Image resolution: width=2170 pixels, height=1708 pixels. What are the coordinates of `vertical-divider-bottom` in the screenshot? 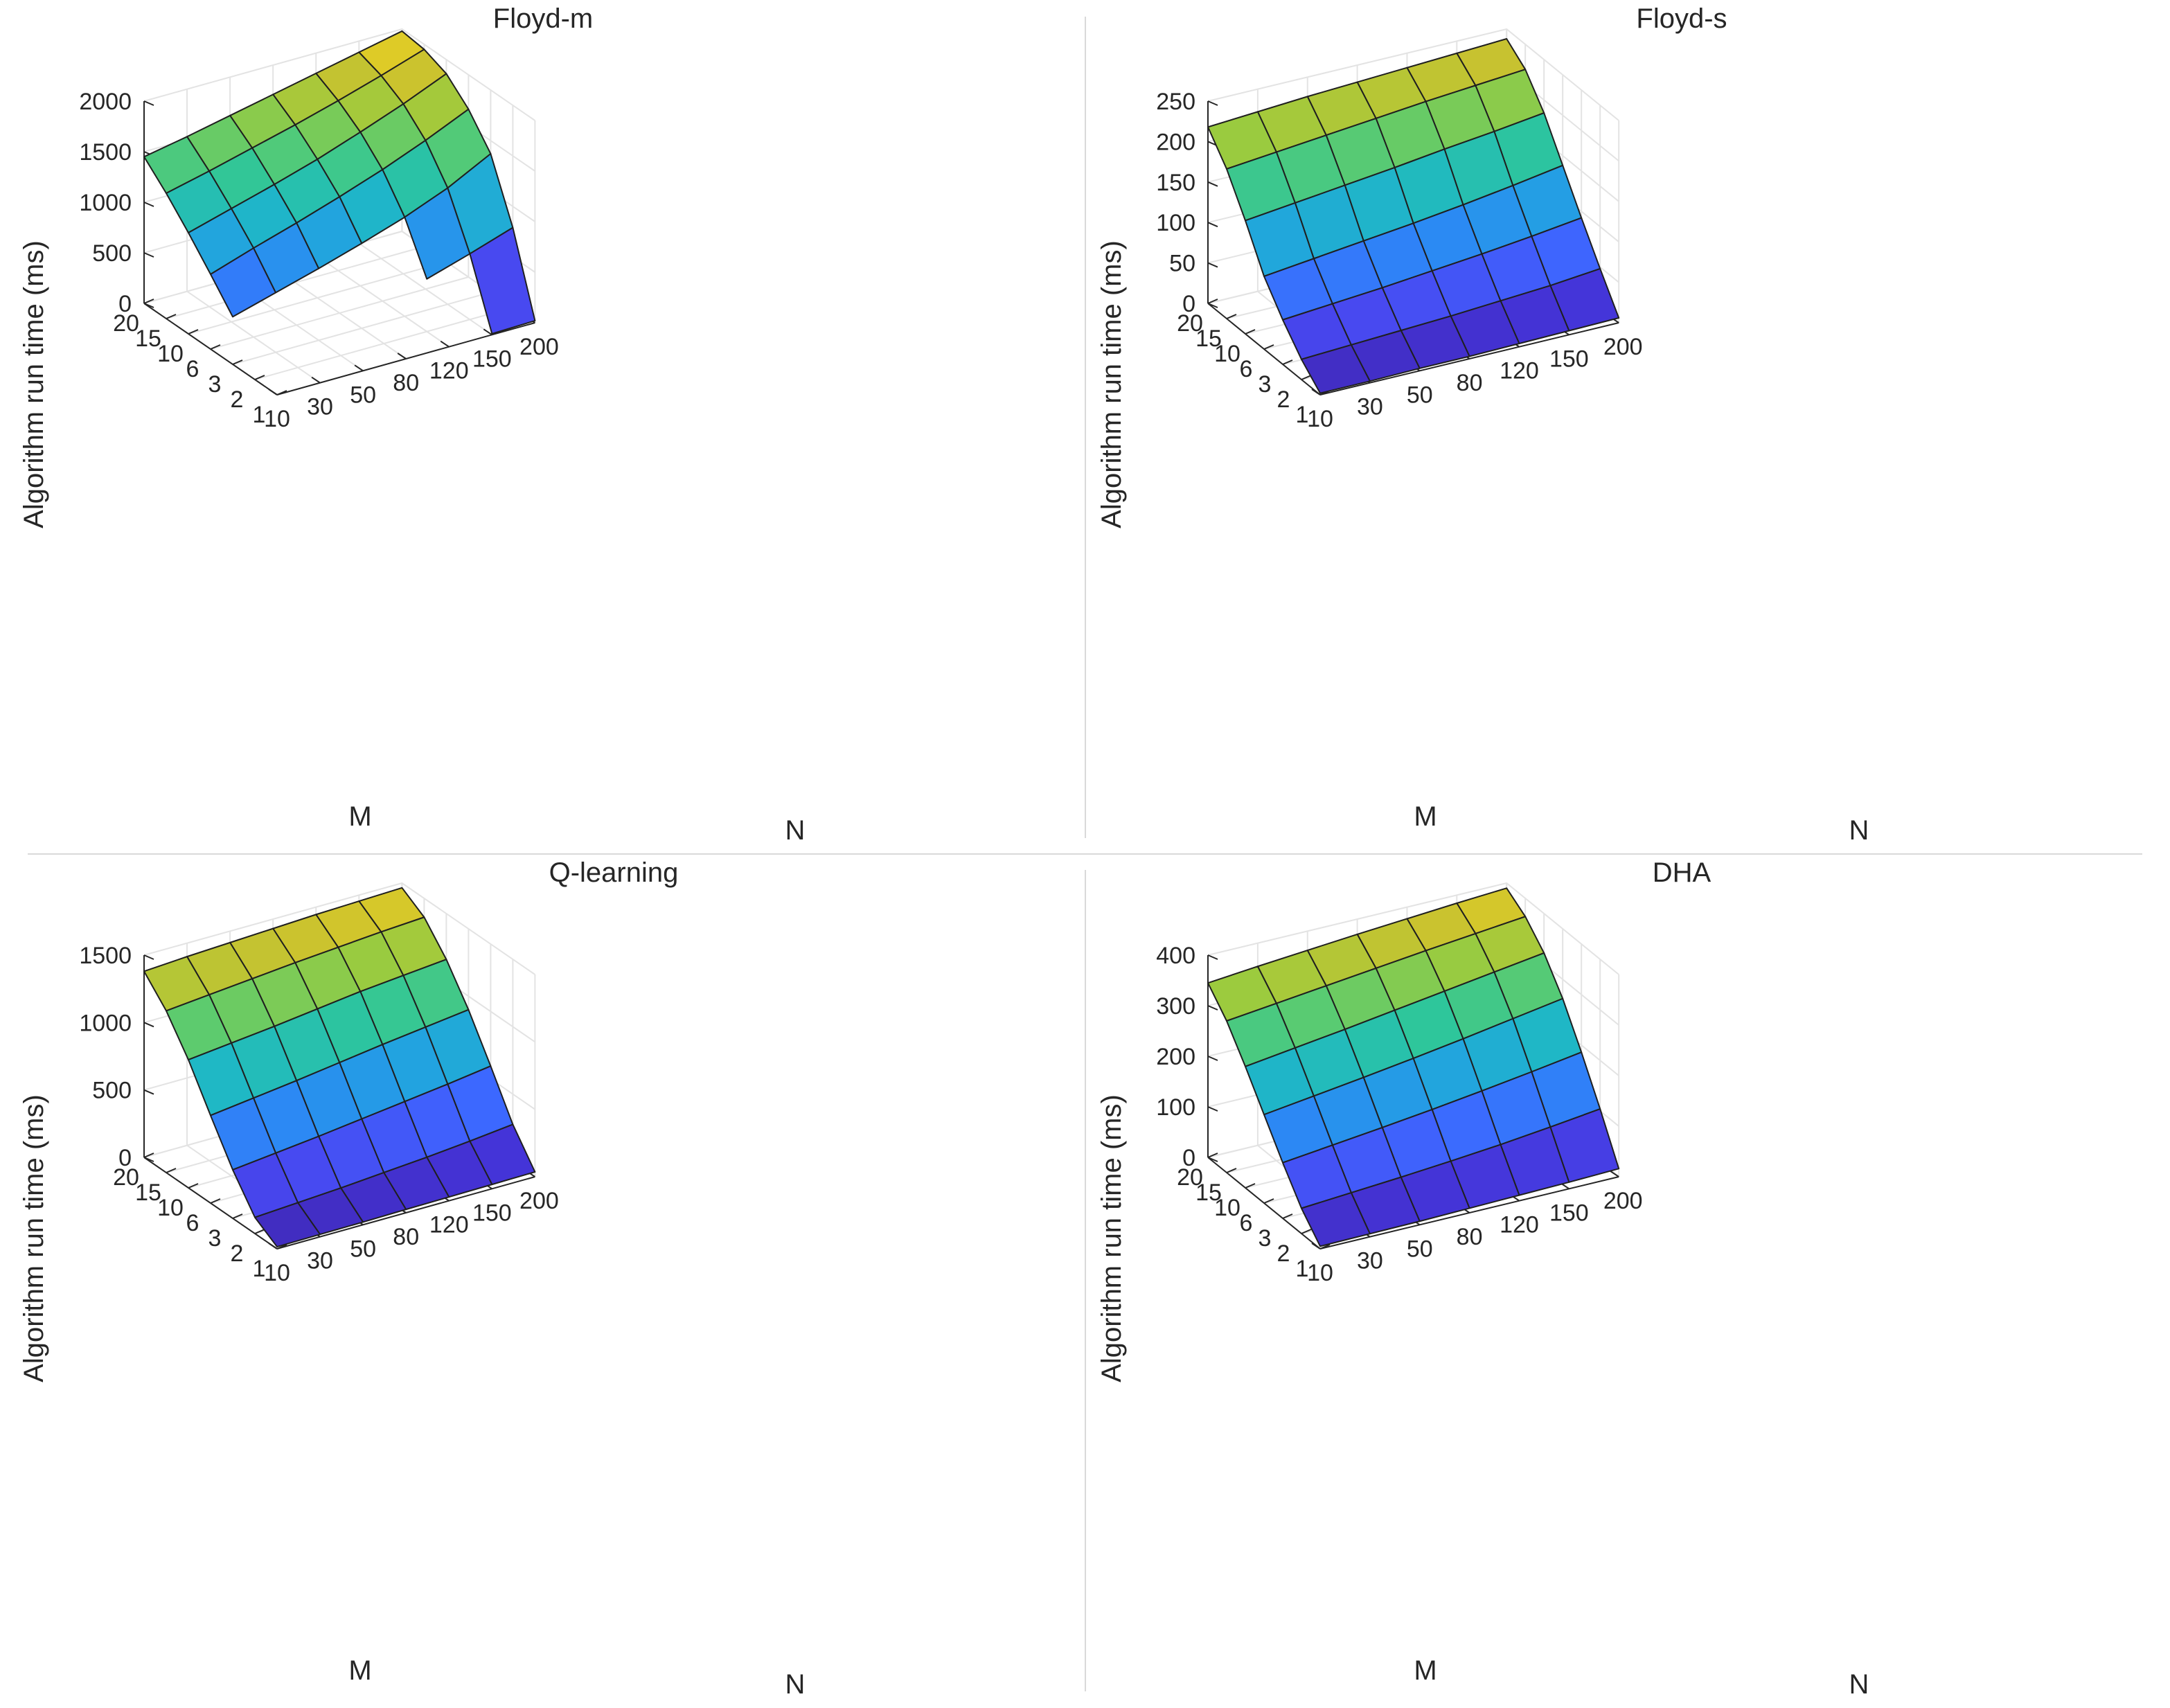 It's located at (1085, 1280).